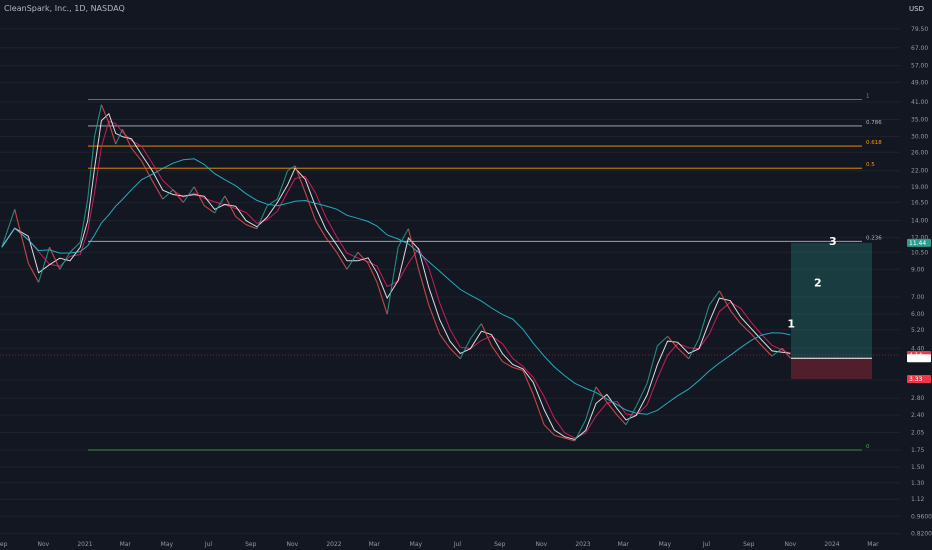  Describe the element at coordinates (919, 187) in the screenshot. I see `y-axis-tick-label: 19.00` at that location.